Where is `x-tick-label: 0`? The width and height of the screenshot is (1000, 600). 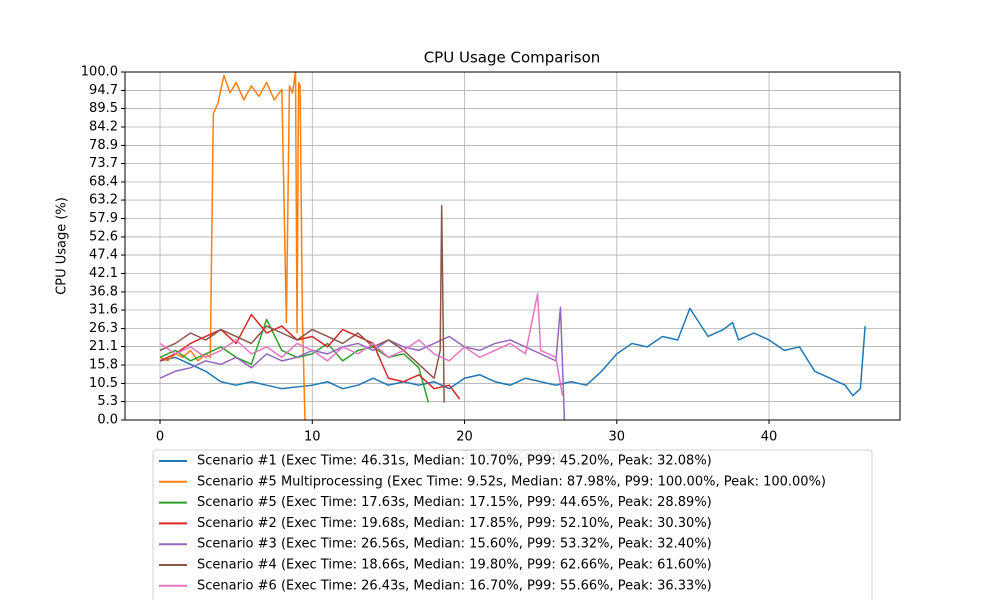
x-tick-label: 0 is located at coordinates (160, 437).